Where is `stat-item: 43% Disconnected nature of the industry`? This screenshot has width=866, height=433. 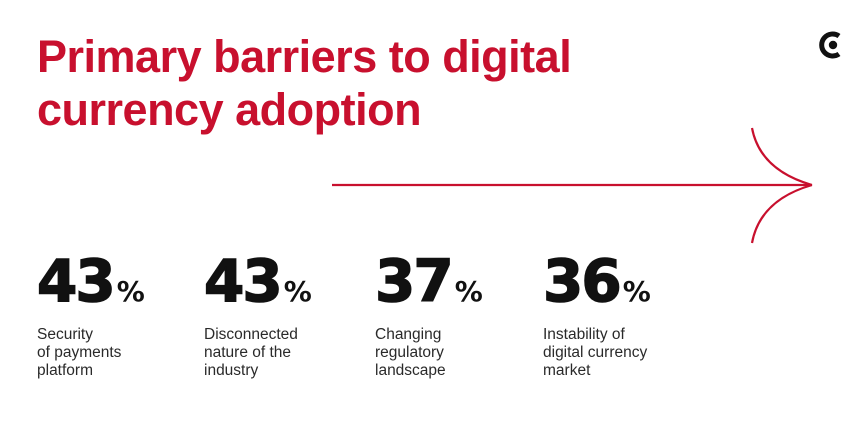
stat-item: 43% Disconnected nature of the industry is located at coordinates (283, 313).